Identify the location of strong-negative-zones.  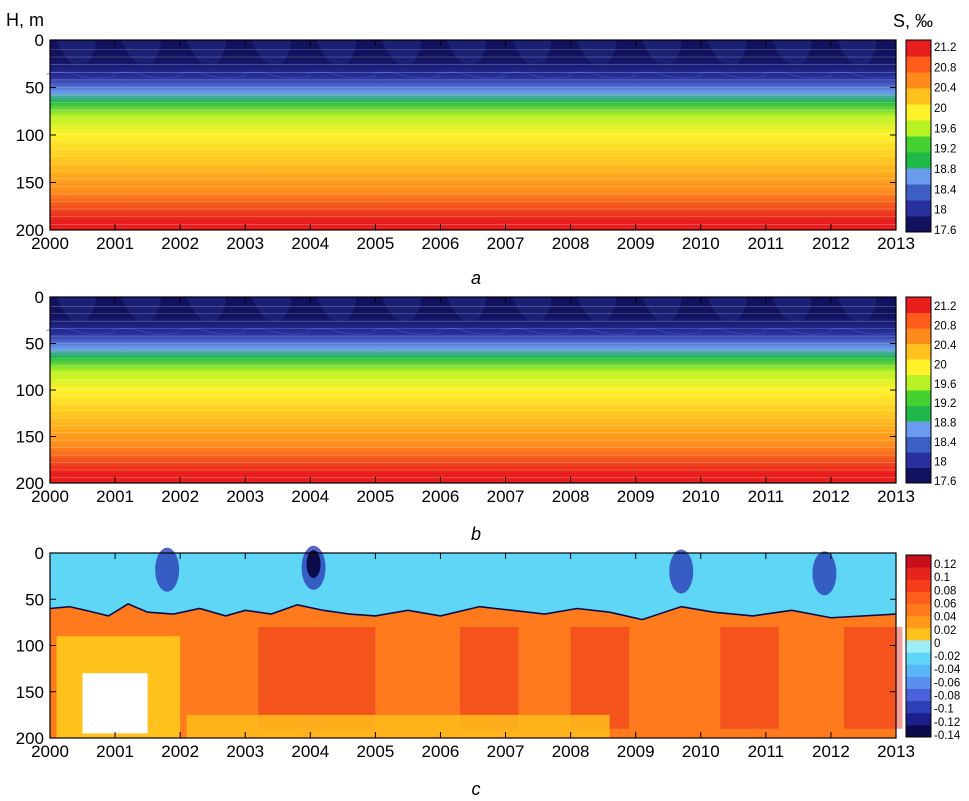
(496, 570).